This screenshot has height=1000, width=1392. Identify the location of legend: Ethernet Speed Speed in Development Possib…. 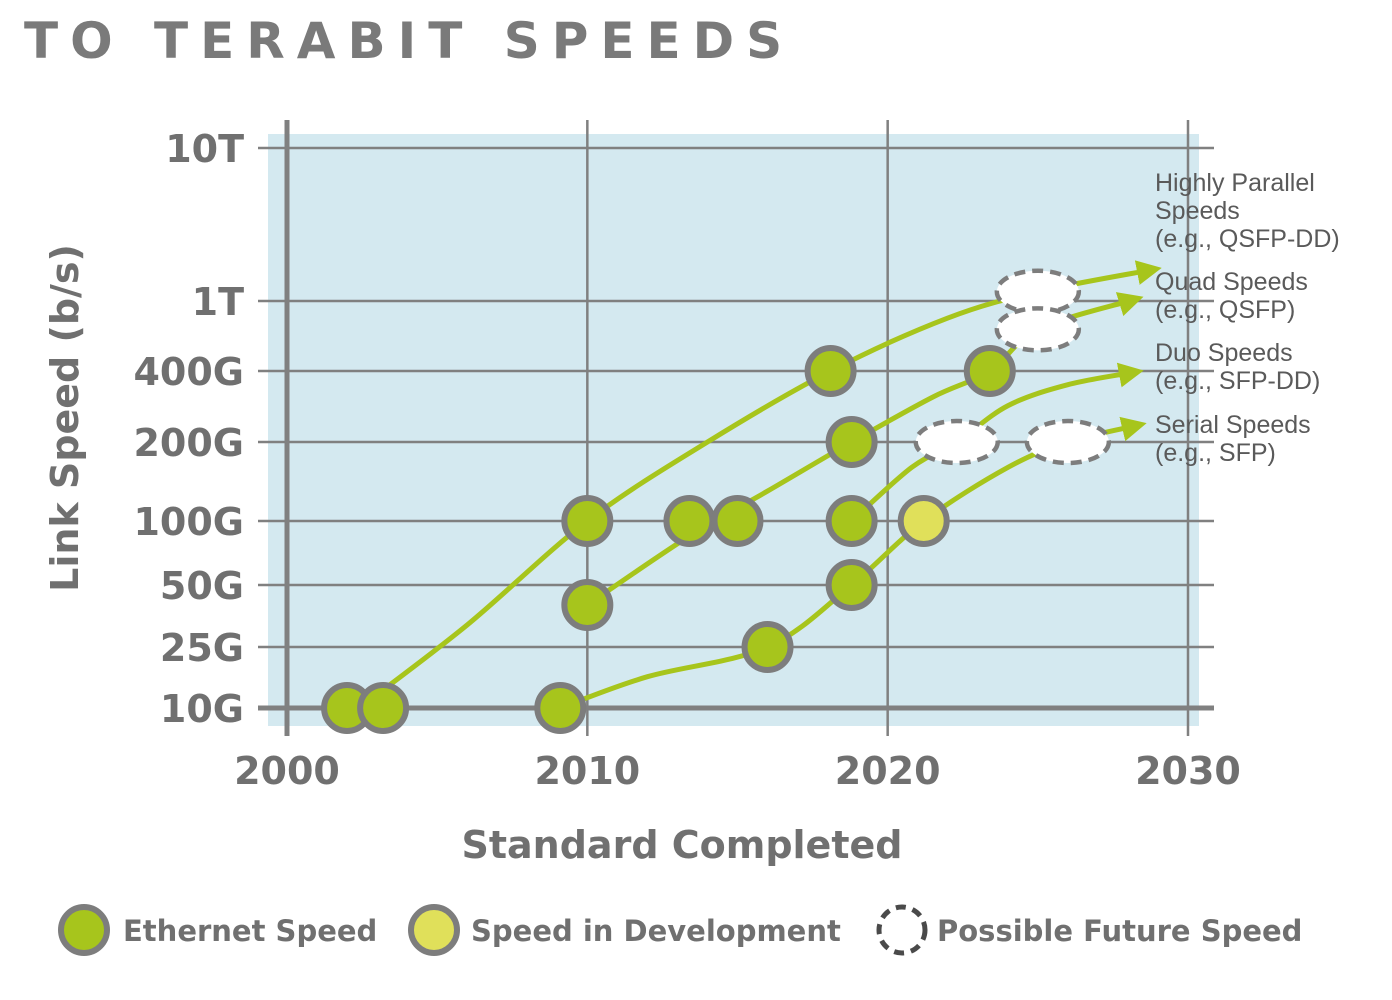
(680, 930).